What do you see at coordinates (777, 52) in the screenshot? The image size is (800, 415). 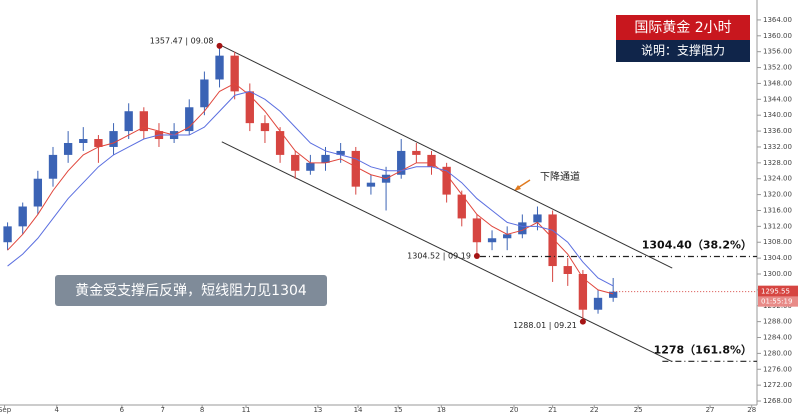 I see `y-tick-label: 1356.00` at bounding box center [777, 52].